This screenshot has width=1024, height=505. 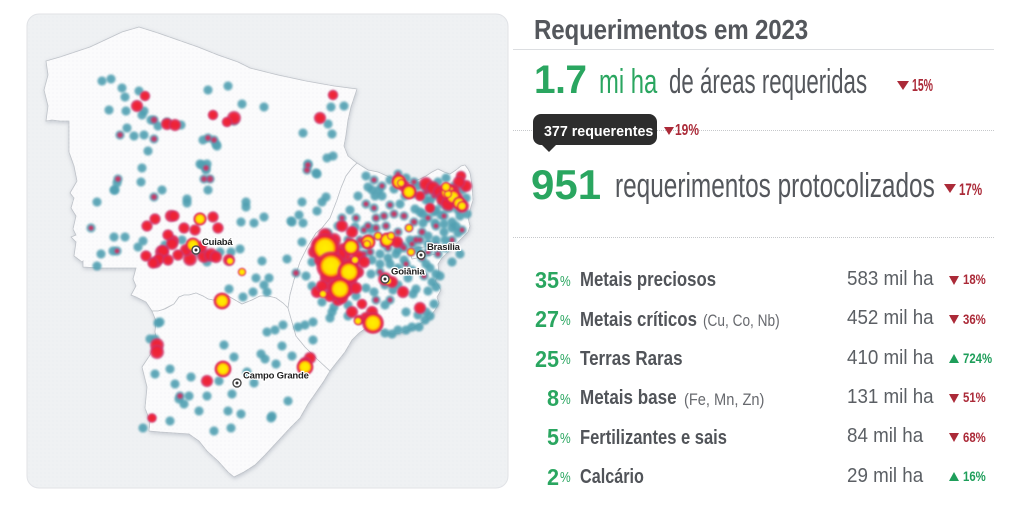 I want to click on svg-text: Goiânia, so click(x=408, y=272).